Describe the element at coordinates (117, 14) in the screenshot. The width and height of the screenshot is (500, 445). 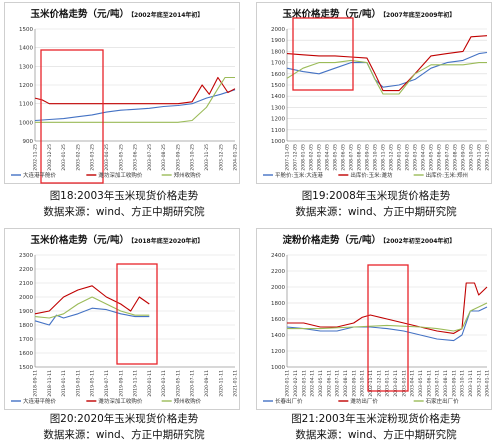
I see `chart-title: 玉米价格走势（元/吨） 【2002年底至2014年初】` at that location.